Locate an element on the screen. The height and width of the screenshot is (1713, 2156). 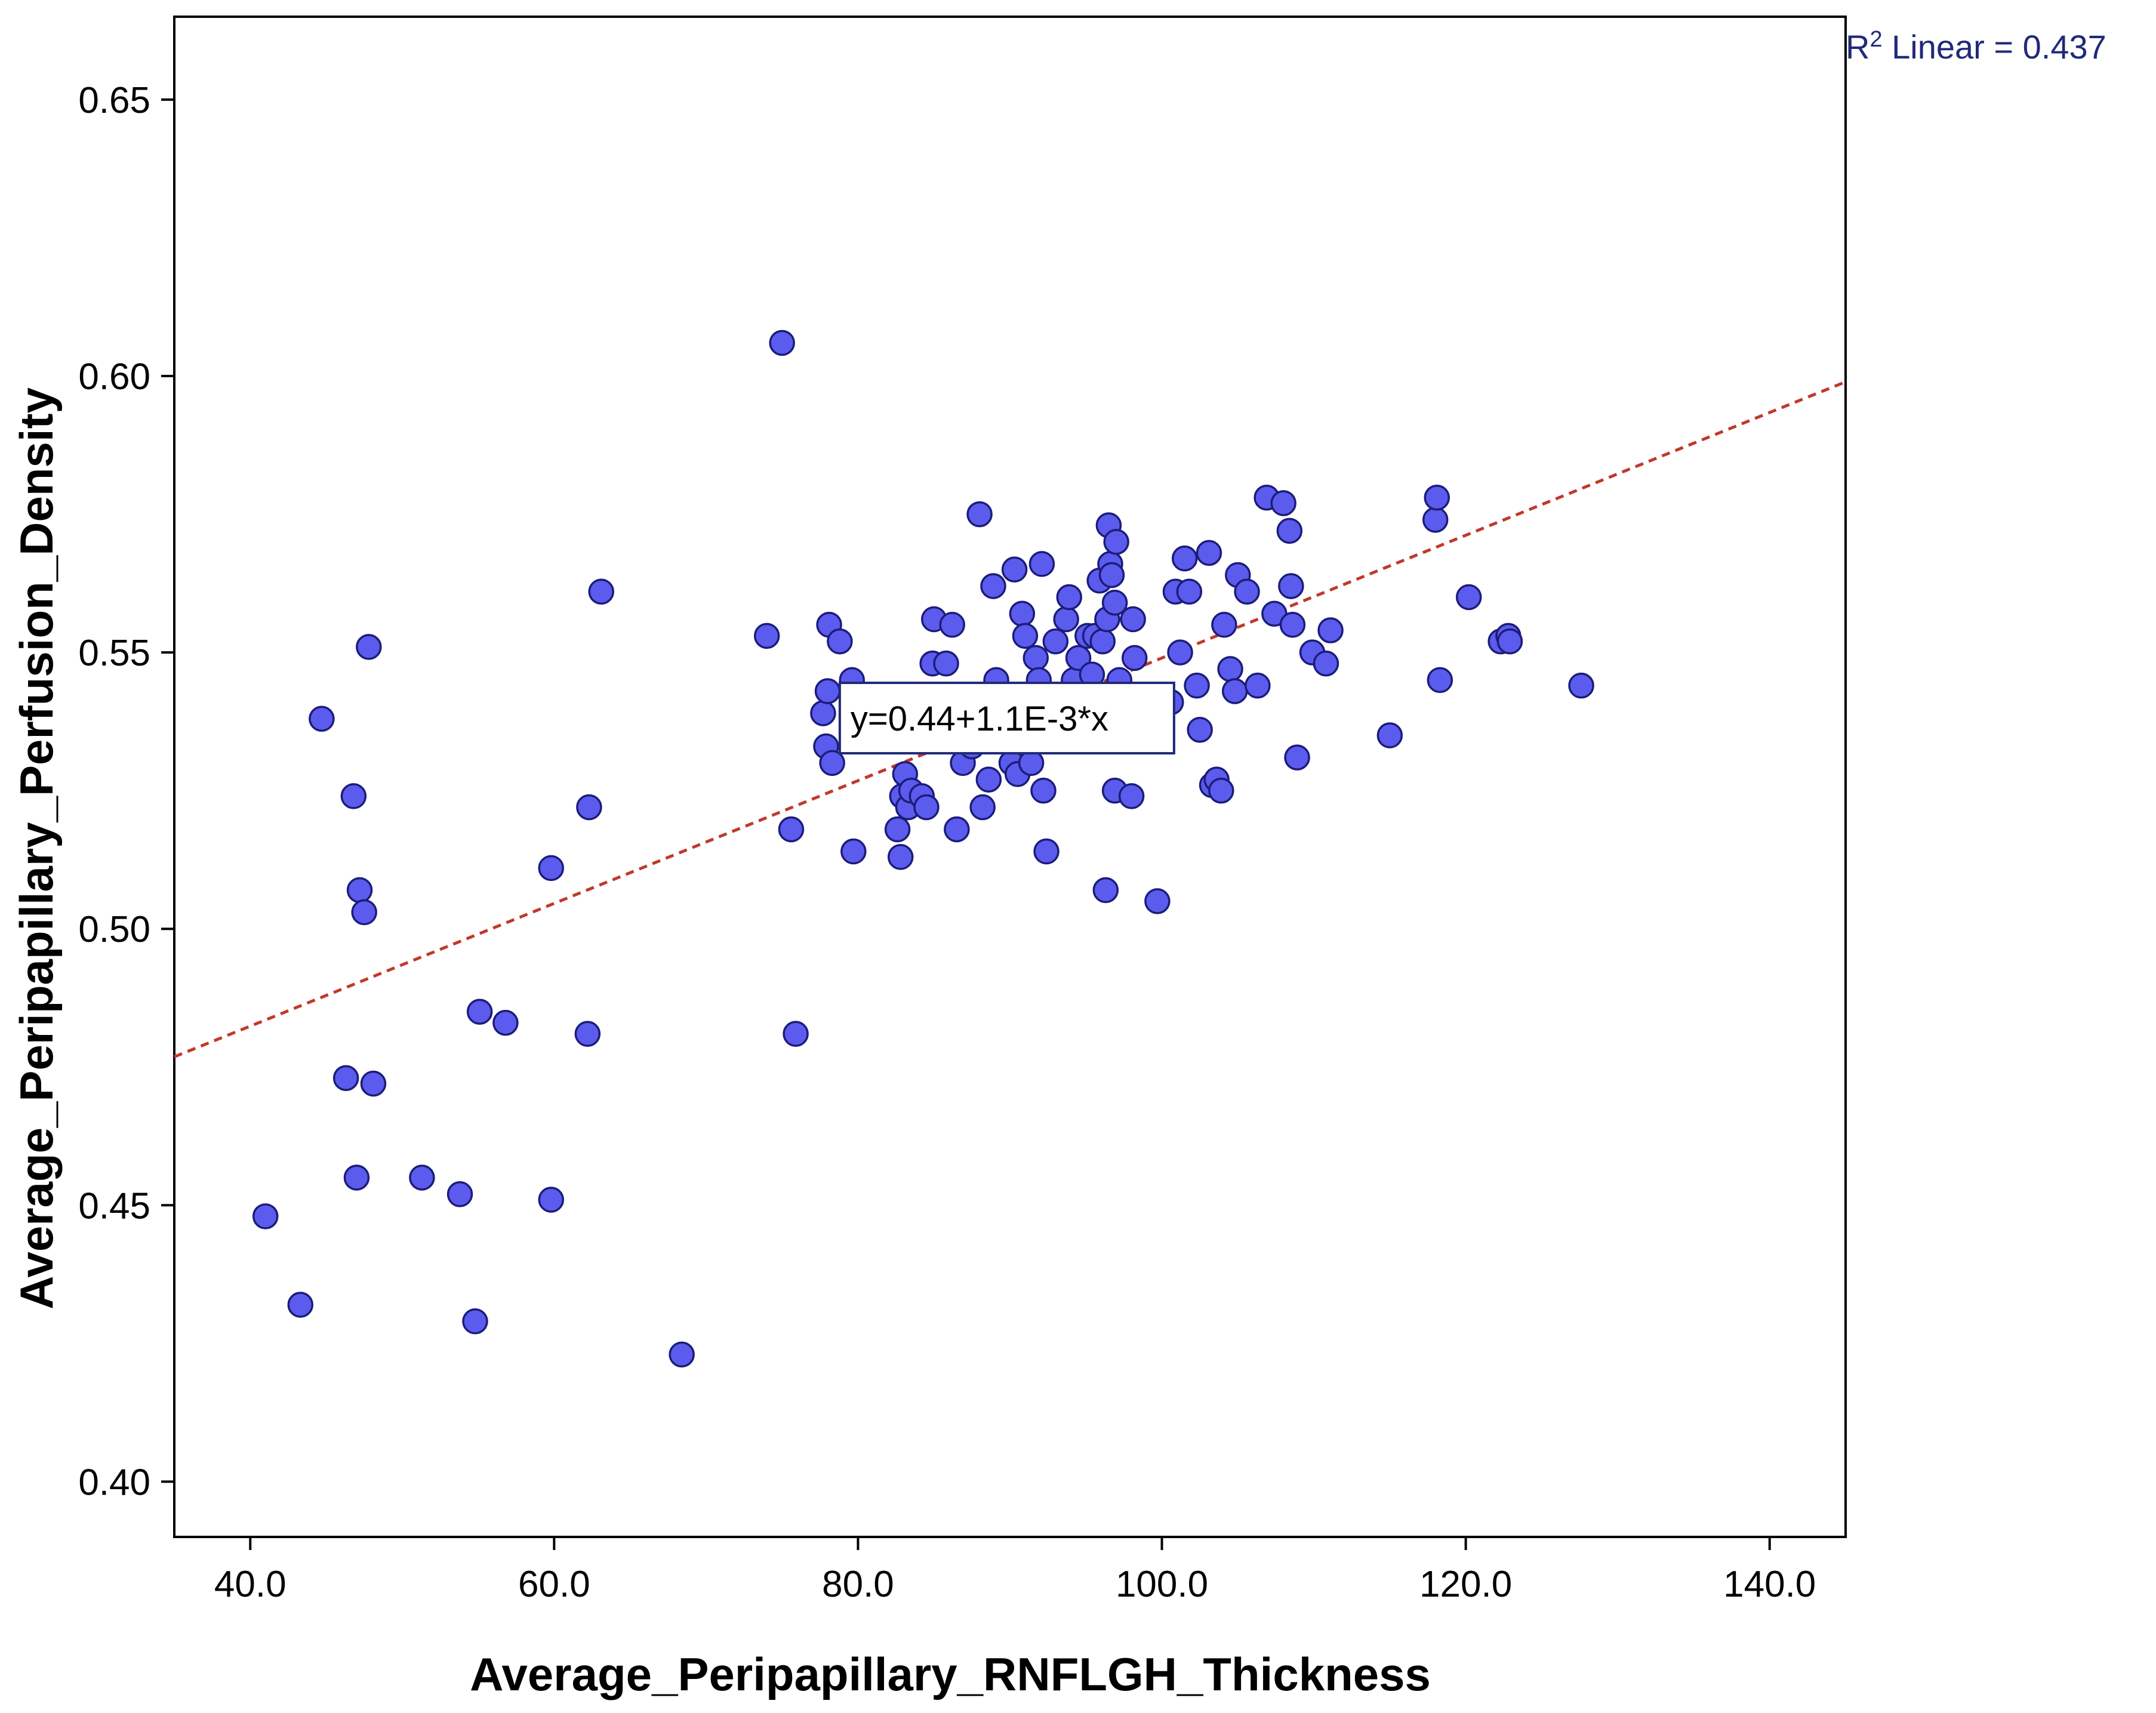
r2-superscript: 2 is located at coordinates (1875, 39).